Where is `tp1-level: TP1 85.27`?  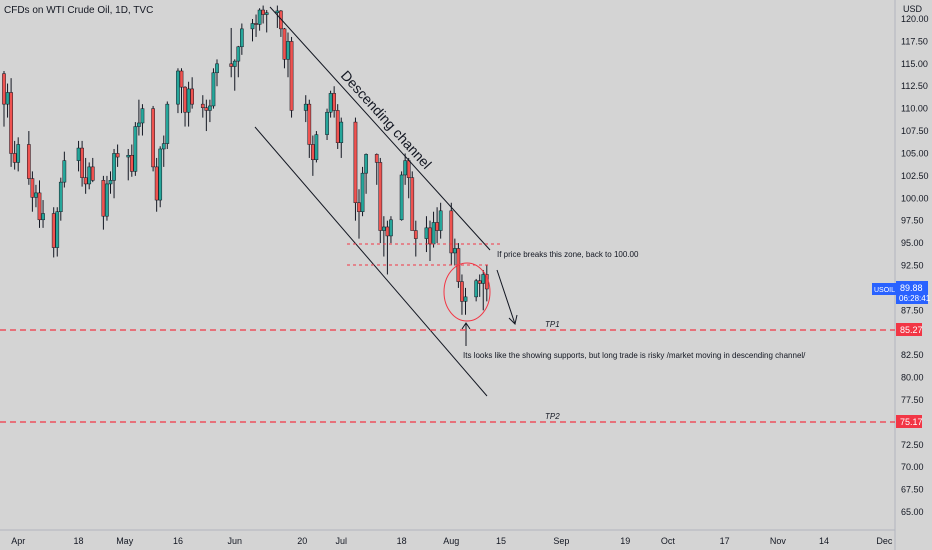 tp1-level: TP1 85.27 is located at coordinates (461, 328).